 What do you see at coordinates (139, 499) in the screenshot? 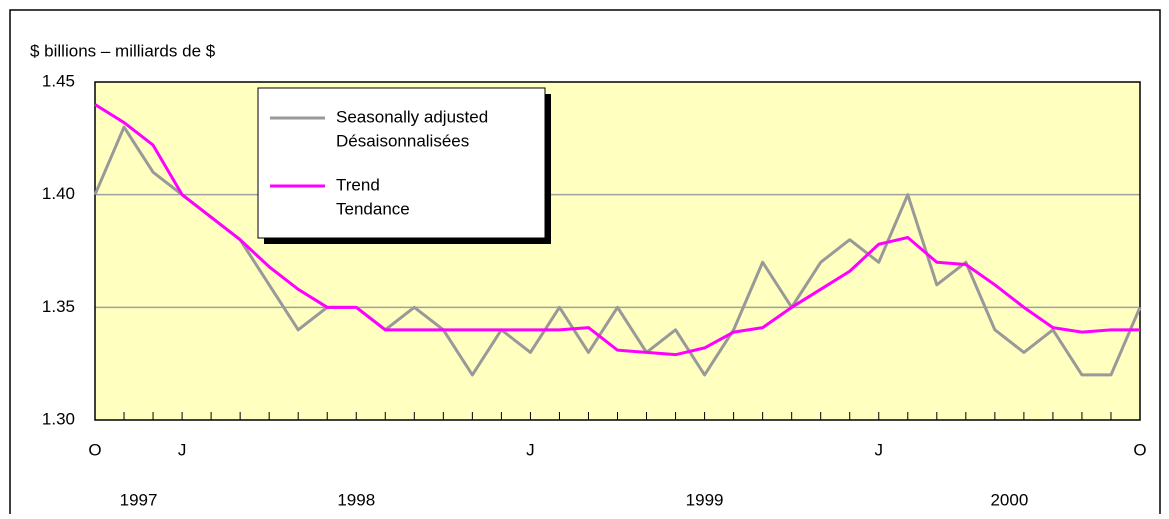
I see `year-label: 1997` at bounding box center [139, 499].